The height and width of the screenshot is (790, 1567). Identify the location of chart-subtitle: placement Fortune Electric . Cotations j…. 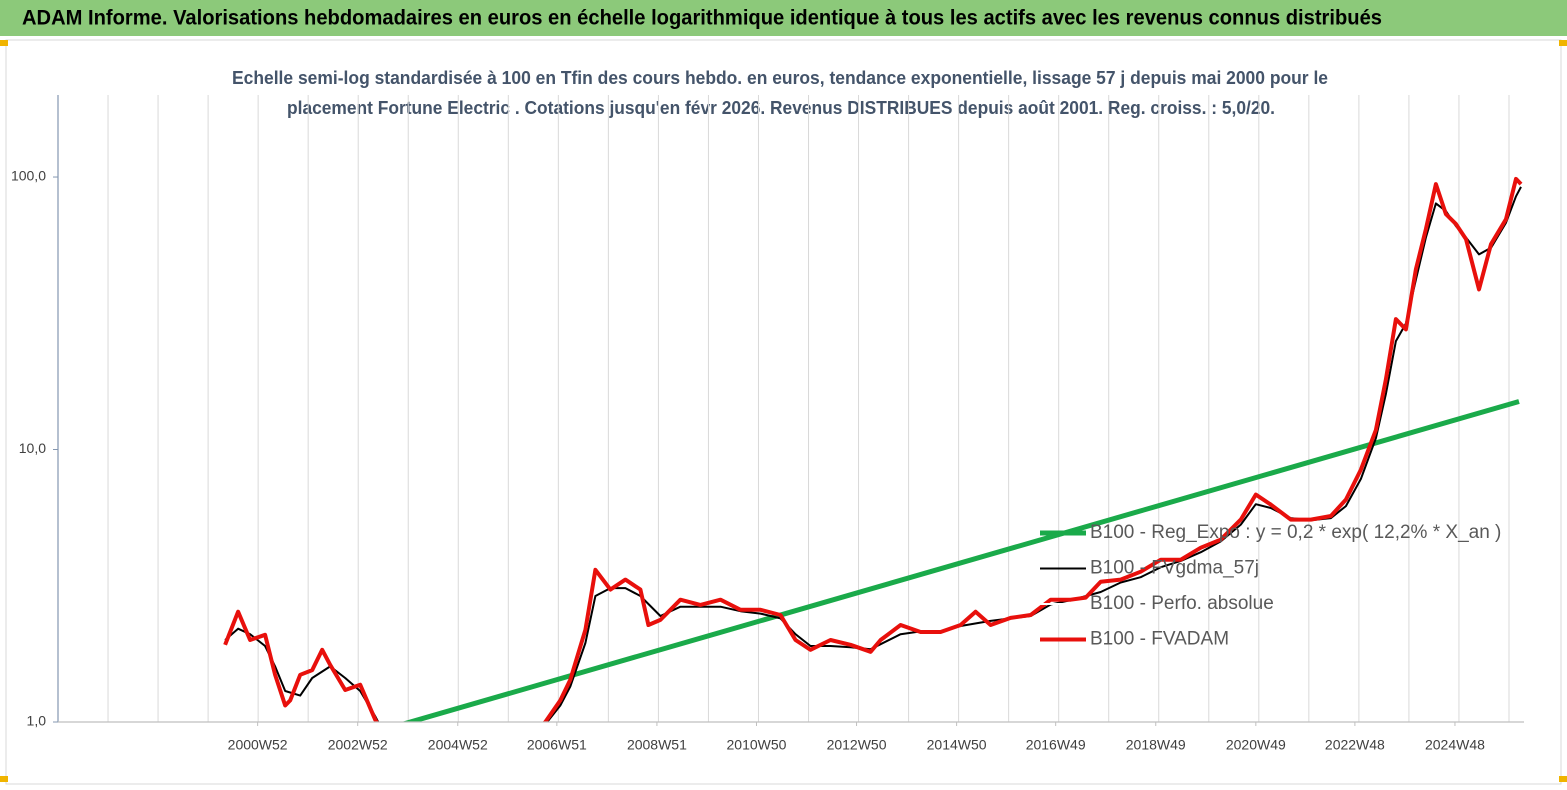
(781, 108).